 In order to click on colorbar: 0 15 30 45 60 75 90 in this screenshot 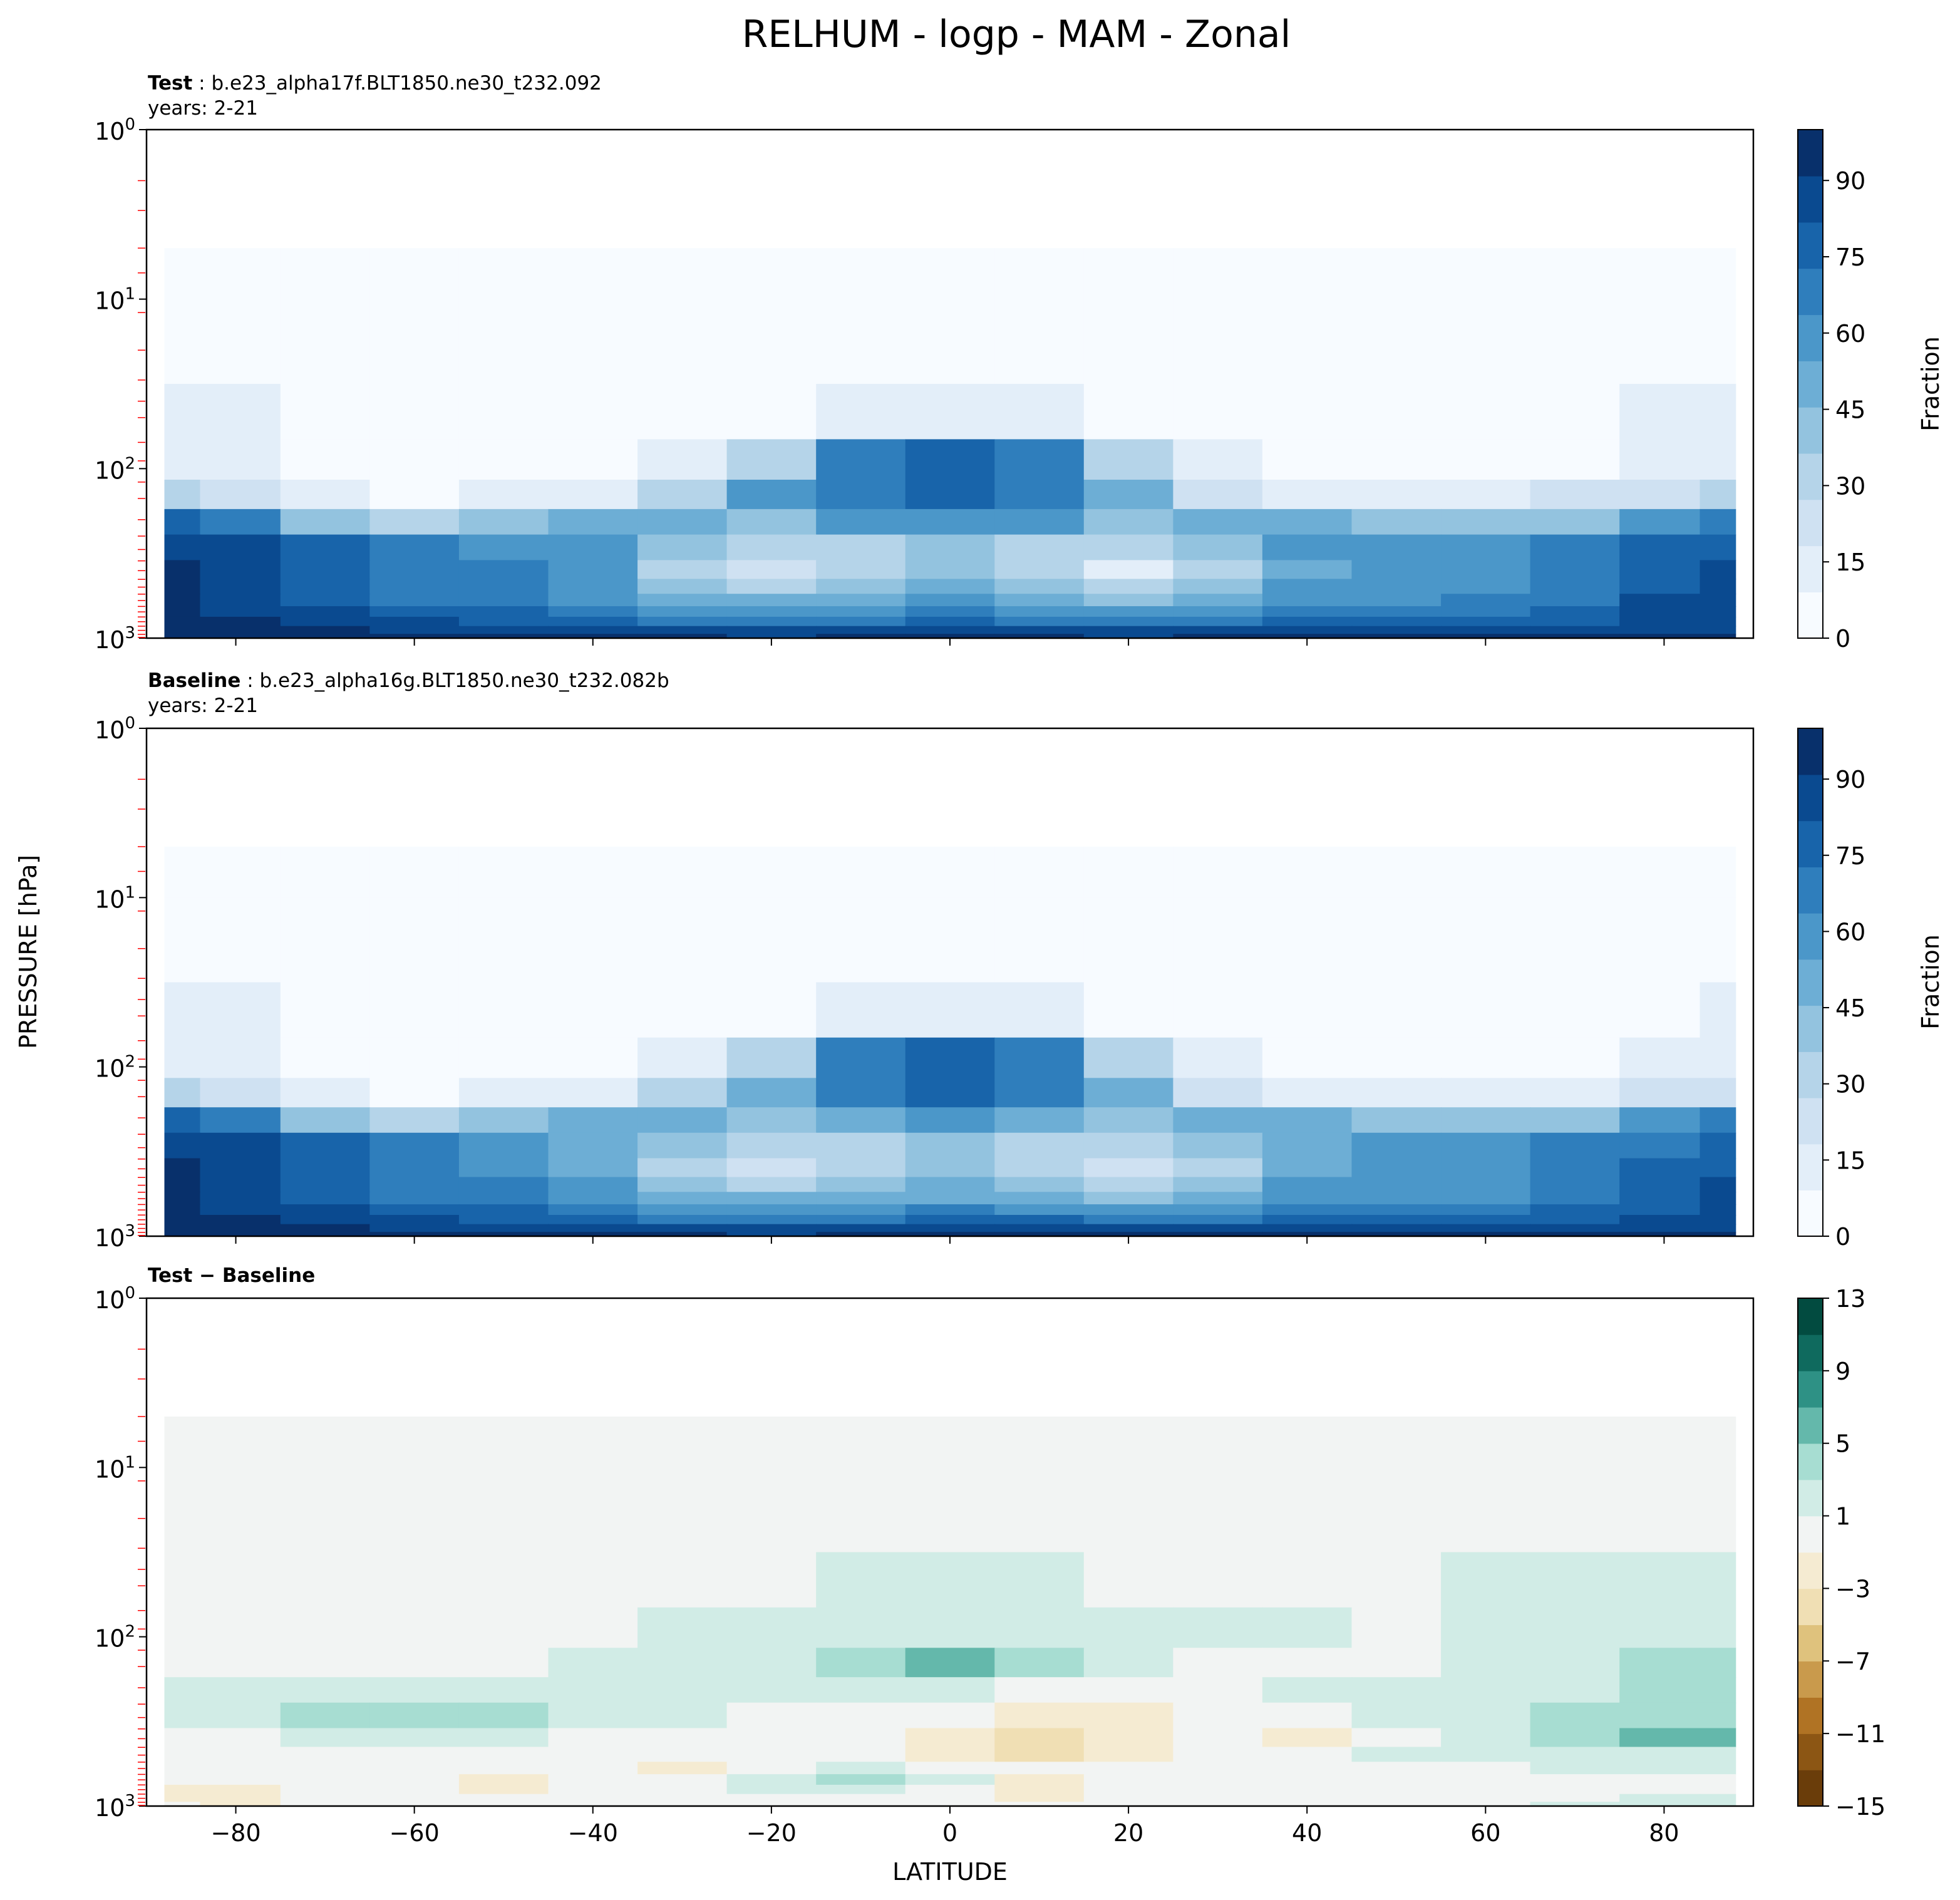, I will do `click(1831, 989)`.